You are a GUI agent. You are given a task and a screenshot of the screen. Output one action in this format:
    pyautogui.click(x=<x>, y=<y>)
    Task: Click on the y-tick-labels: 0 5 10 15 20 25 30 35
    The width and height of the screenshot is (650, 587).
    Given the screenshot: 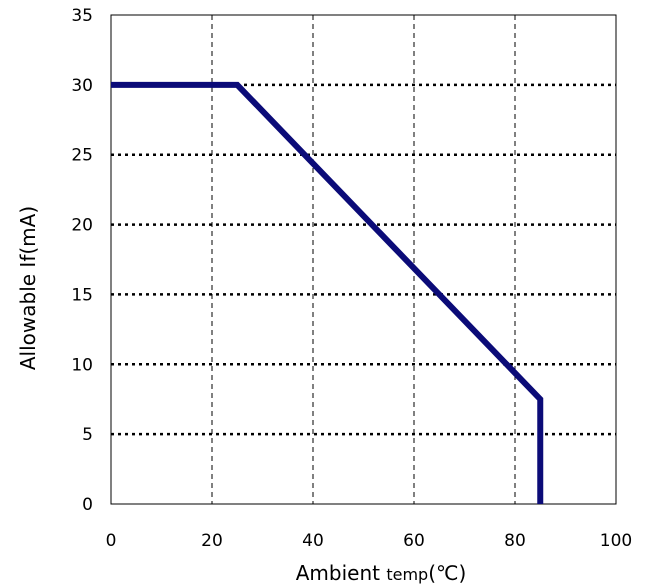 What is the action you would take?
    pyautogui.click(x=82, y=260)
    